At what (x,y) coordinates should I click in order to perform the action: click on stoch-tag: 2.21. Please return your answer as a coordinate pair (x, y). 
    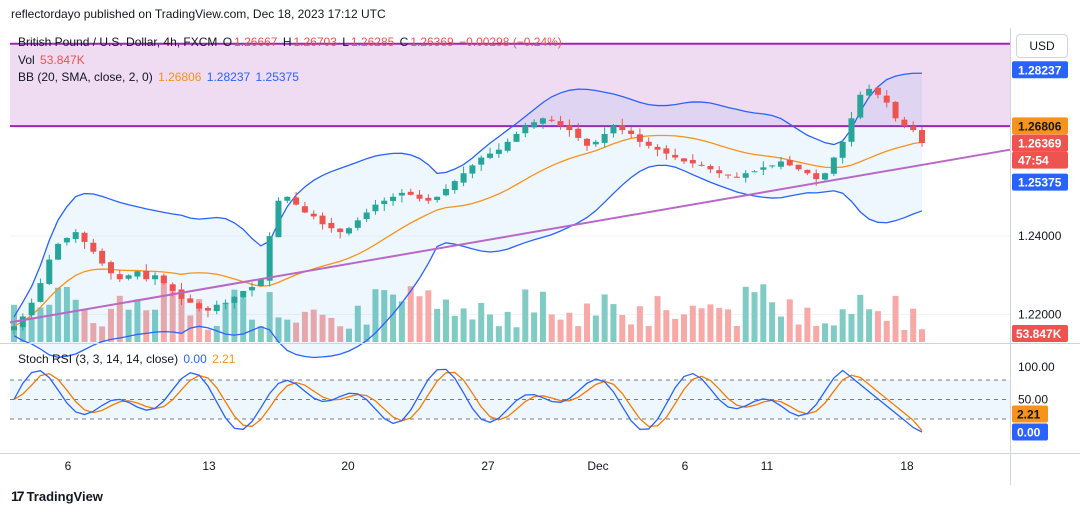
    Looking at the image, I should click on (1030, 414).